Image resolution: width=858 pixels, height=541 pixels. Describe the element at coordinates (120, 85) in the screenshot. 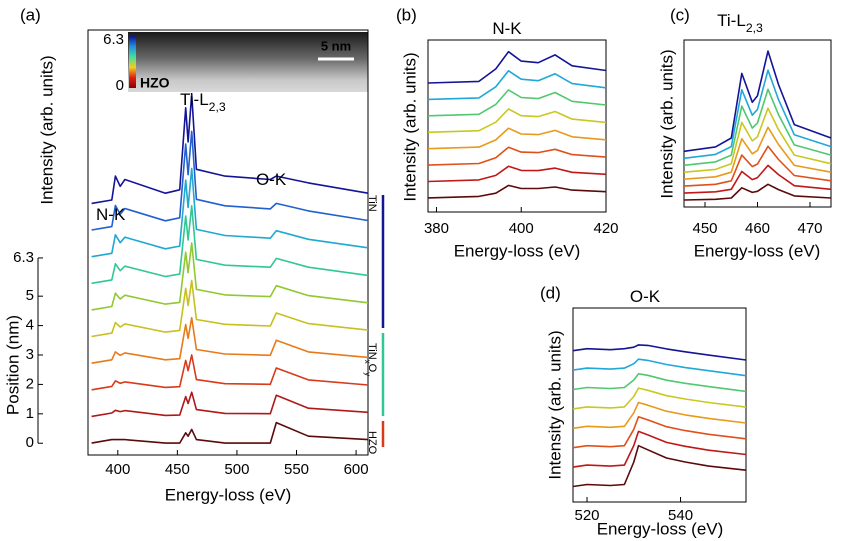

I see `colorbar-tick-label: 0` at that location.